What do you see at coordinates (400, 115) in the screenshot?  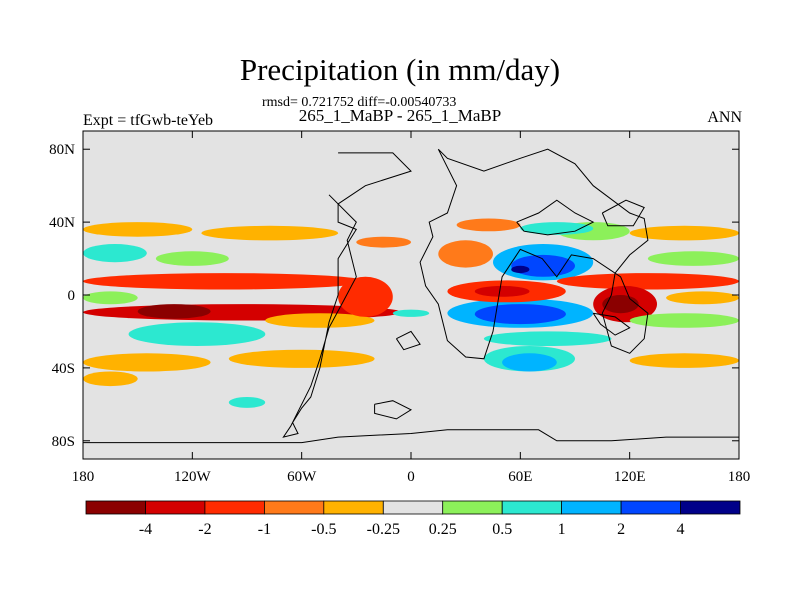 I see `case-subtitle: 265_1_MaBP - 265_1_MaBP` at bounding box center [400, 115].